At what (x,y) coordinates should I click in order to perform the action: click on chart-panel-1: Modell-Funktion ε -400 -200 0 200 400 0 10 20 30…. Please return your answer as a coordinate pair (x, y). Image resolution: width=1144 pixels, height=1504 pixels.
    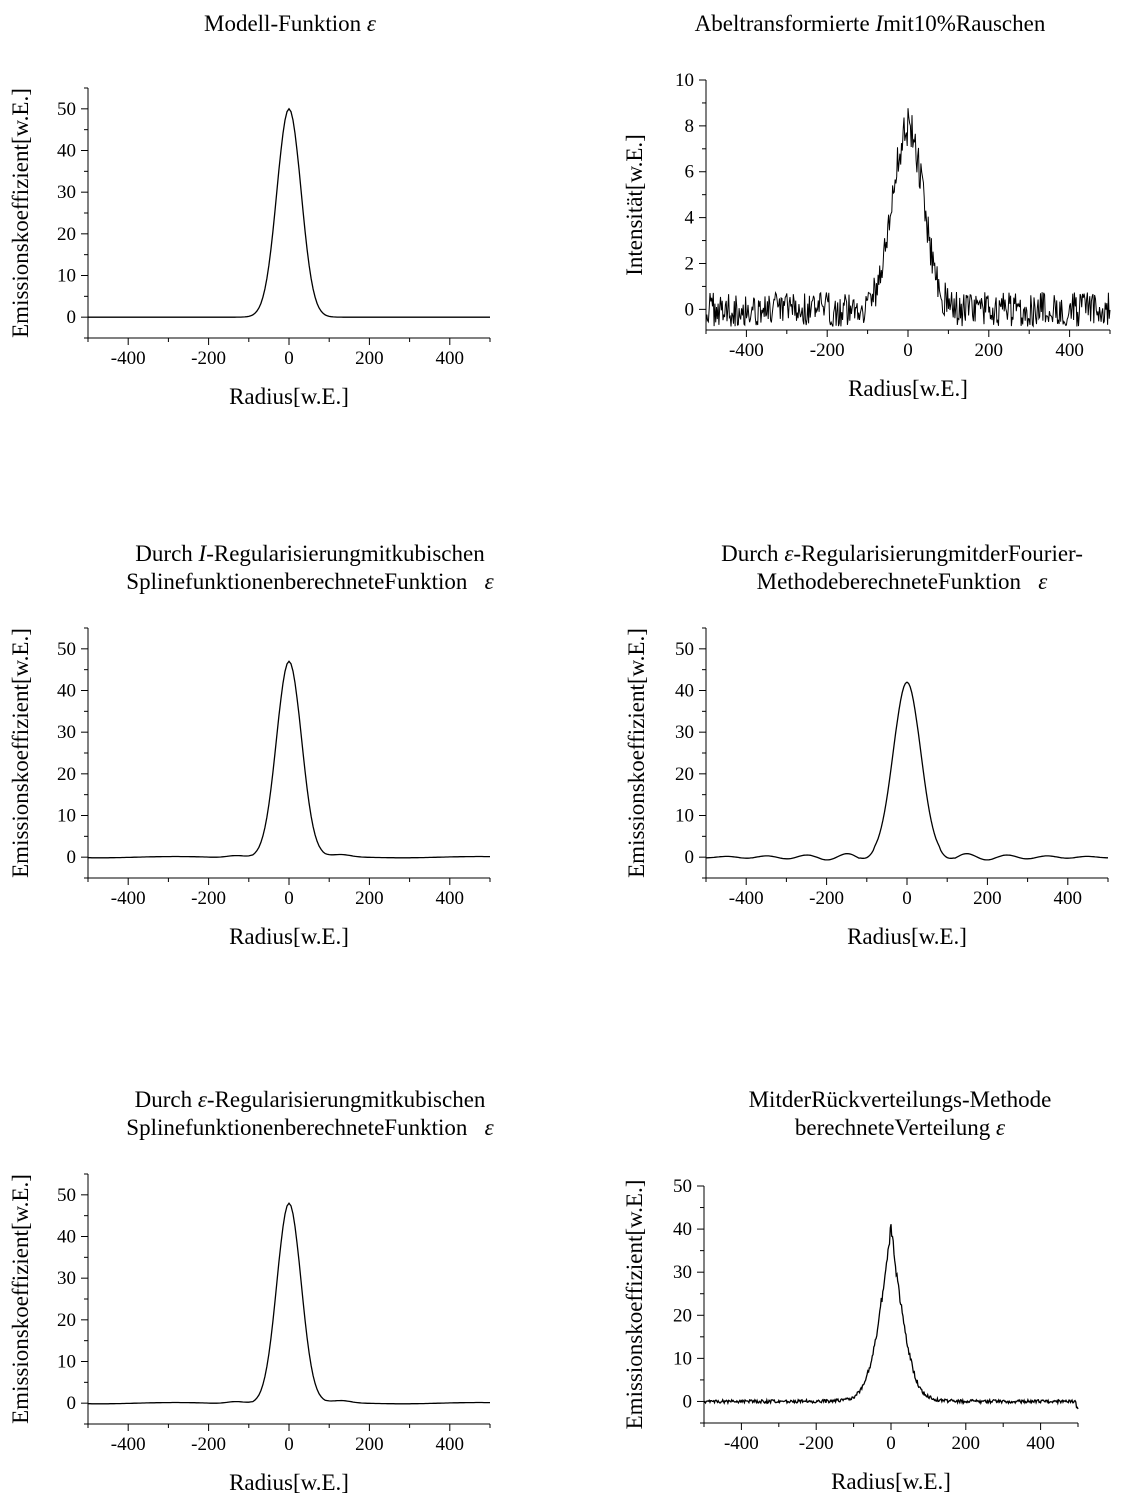
    Looking at the image, I should click on (280, 215).